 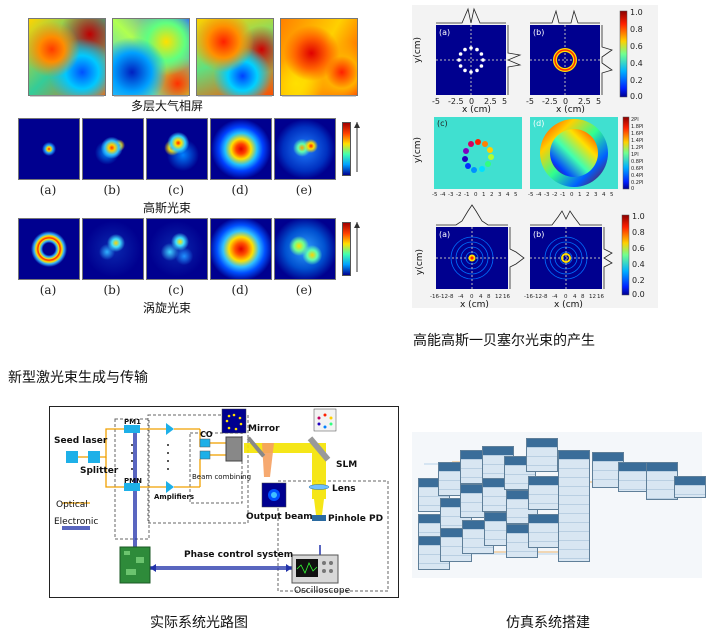 What do you see at coordinates (72, 505) in the screenshot?
I see `optical-label: Optical` at bounding box center [72, 505].